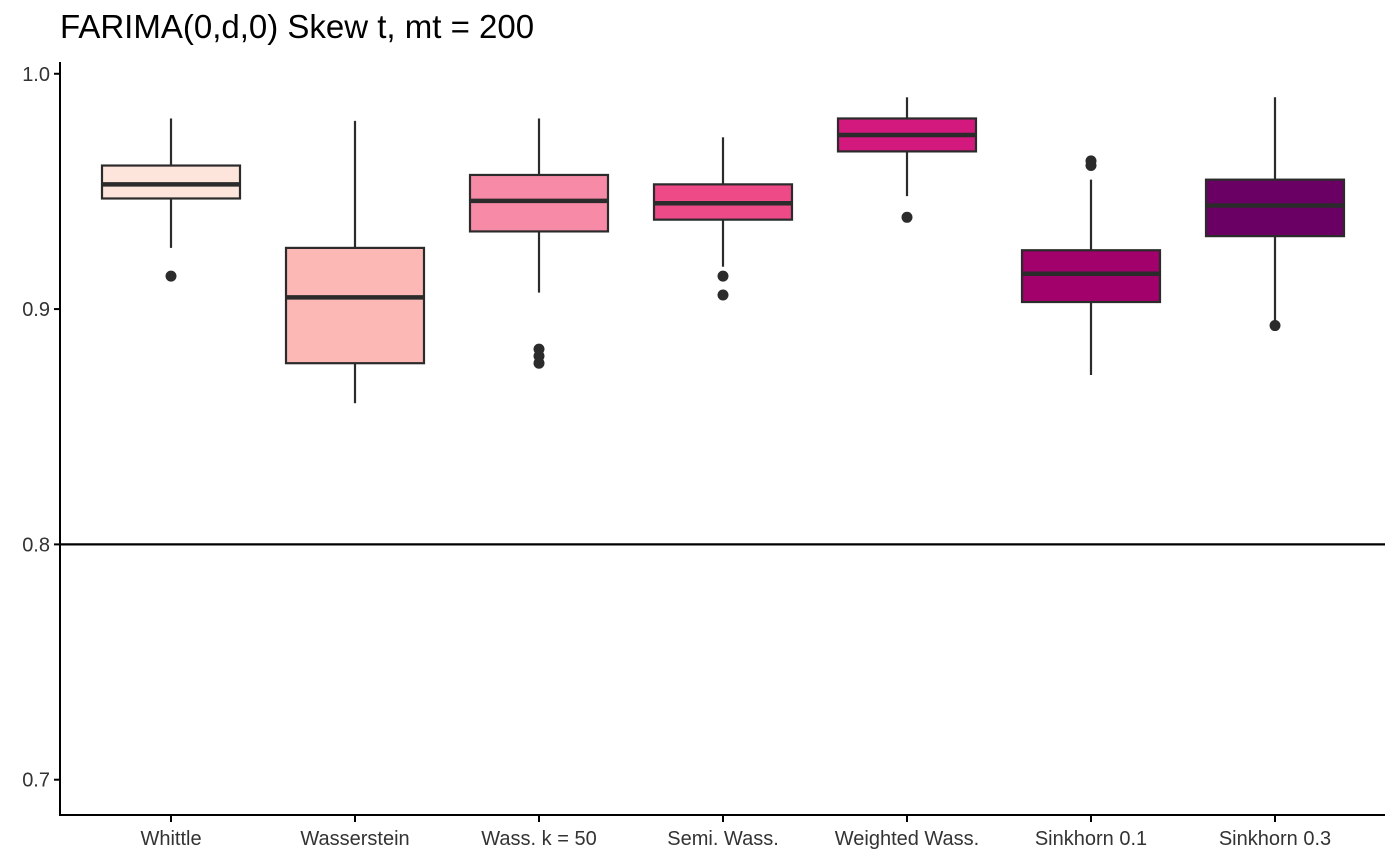 The height and width of the screenshot is (865, 1400). I want to click on y-tick-label: 1.0, so click(36, 75).